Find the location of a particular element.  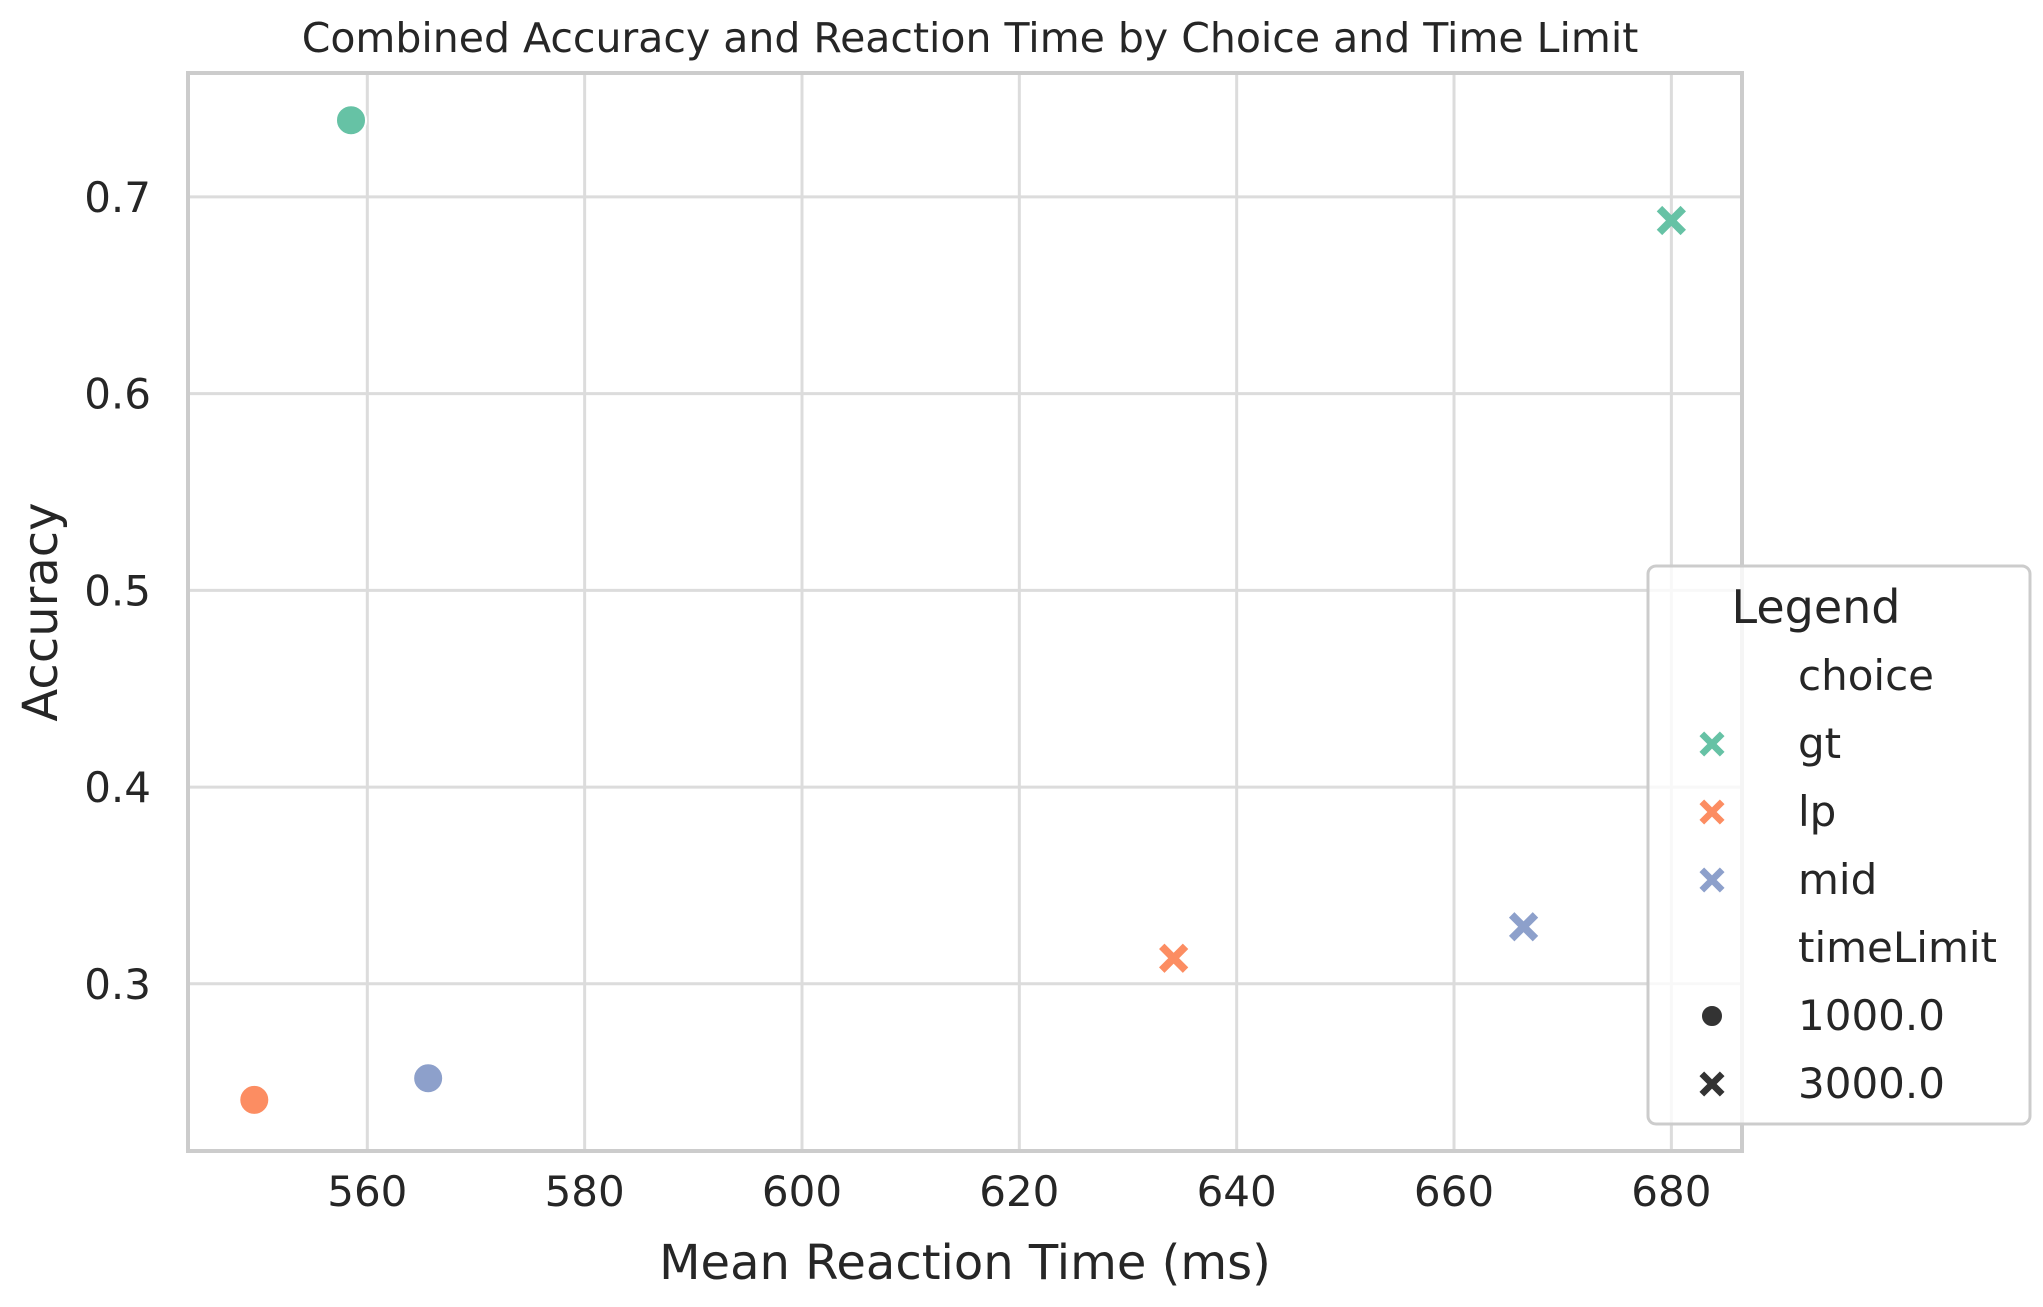

legend-entry-label: choice is located at coordinates (1866, 675).